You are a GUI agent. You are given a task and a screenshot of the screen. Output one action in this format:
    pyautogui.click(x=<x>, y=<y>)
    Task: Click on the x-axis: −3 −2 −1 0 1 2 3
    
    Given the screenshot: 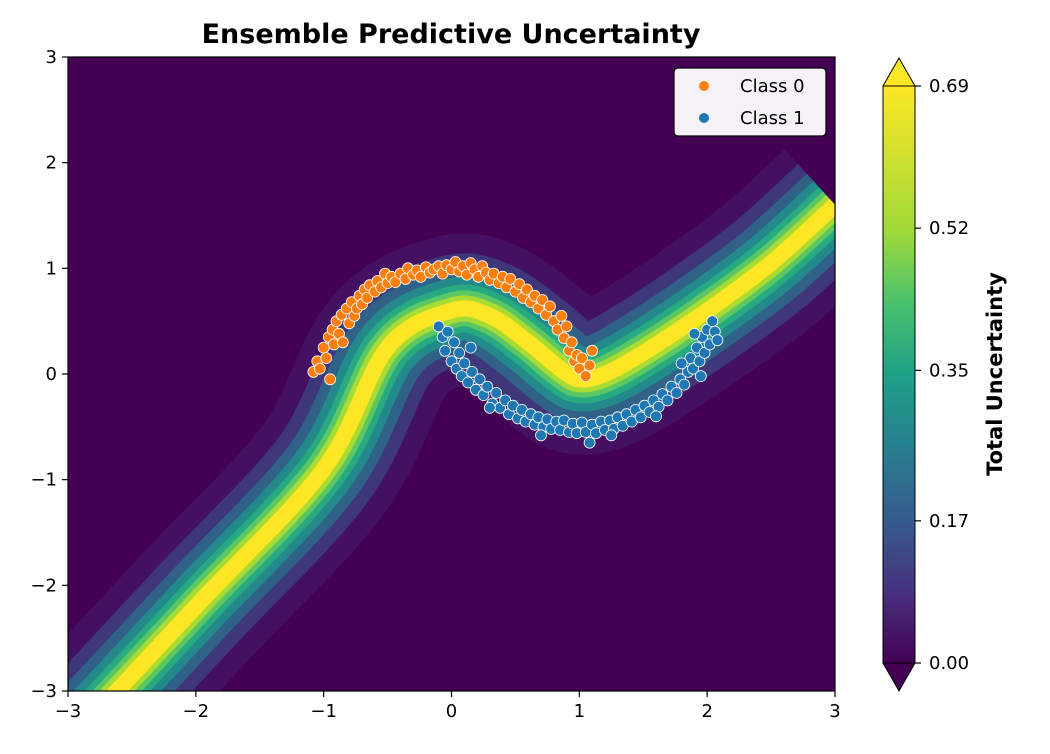 What is the action you would take?
    pyautogui.click(x=448, y=706)
    